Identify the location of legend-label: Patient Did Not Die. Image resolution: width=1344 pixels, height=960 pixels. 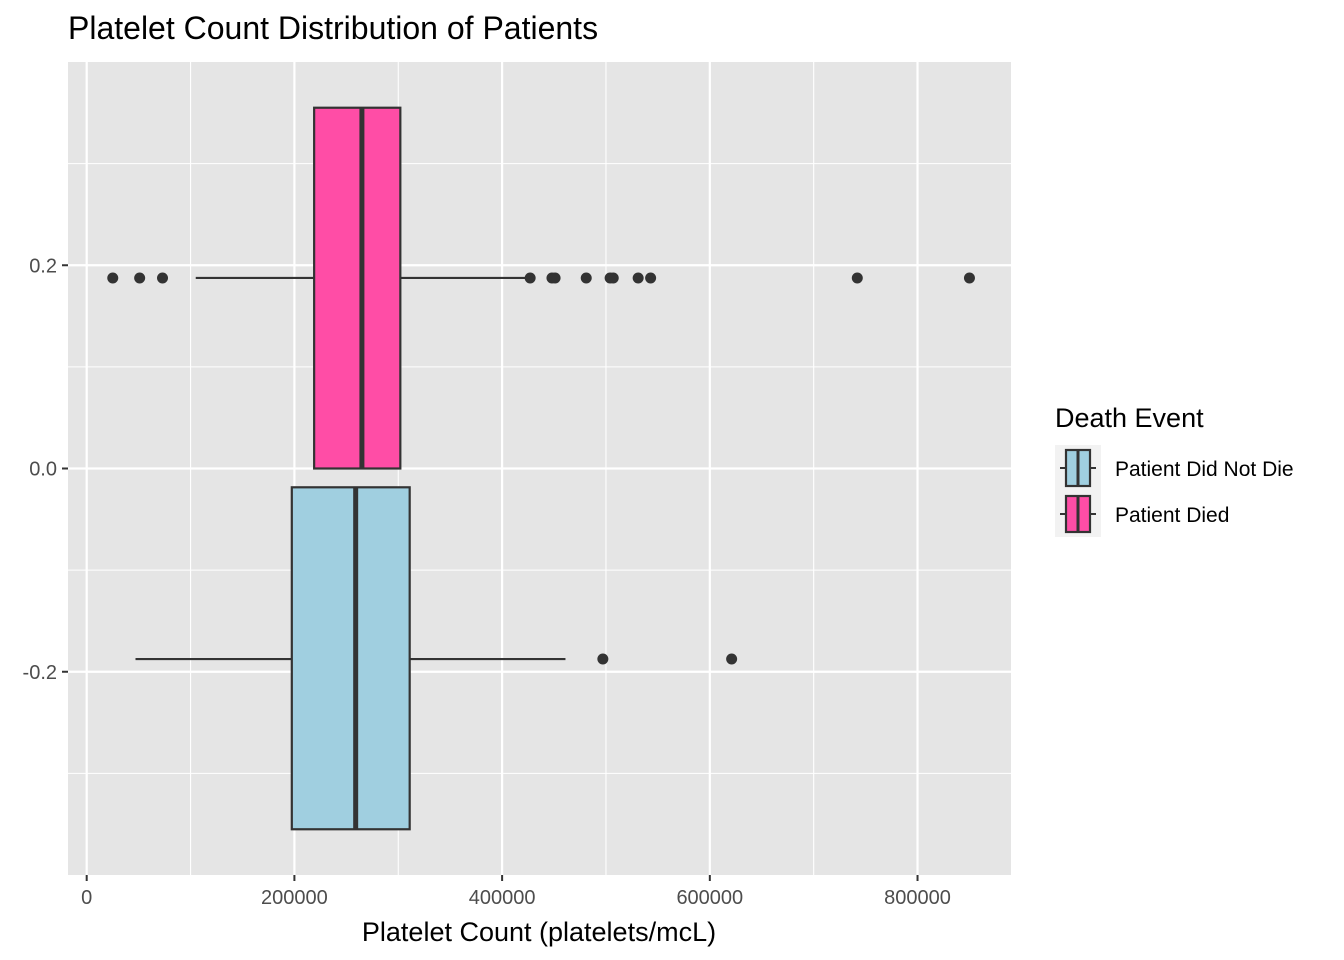
(1204, 469).